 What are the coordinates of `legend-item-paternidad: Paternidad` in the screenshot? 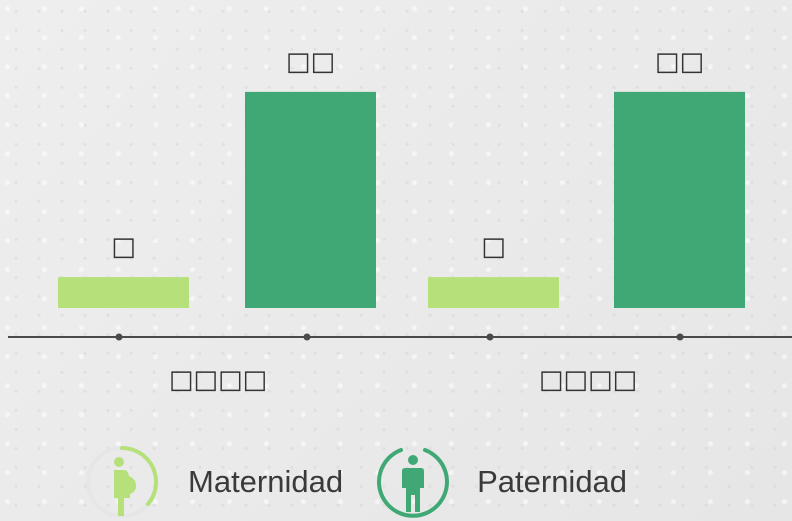 It's located at (500, 481).